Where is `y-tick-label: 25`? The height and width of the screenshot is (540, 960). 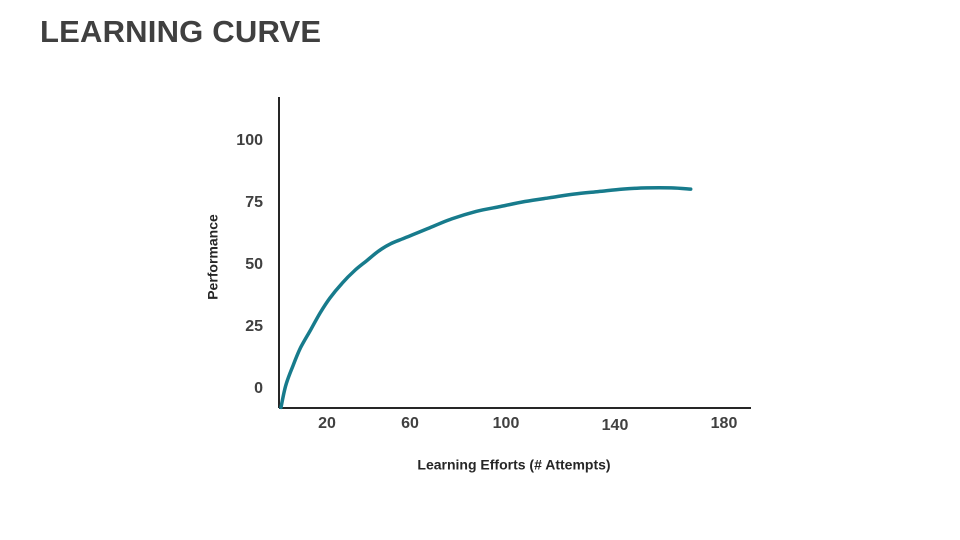 y-tick-label: 25 is located at coordinates (254, 326).